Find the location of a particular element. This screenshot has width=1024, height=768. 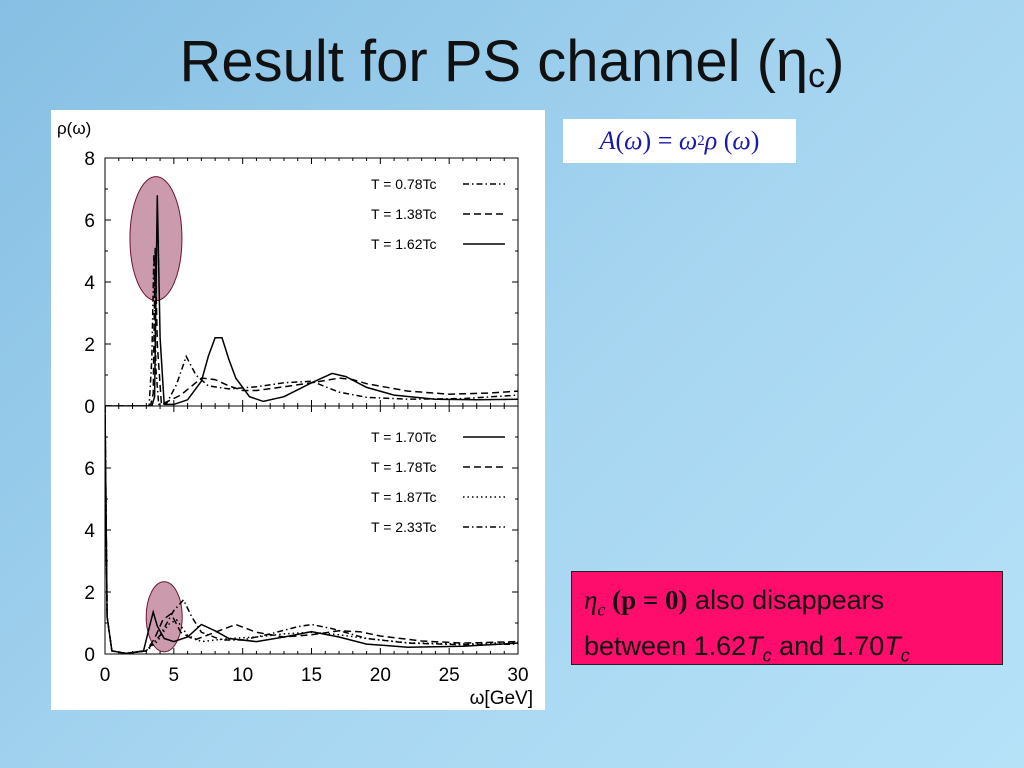

x-tick-label: 30 is located at coordinates (517, 675).